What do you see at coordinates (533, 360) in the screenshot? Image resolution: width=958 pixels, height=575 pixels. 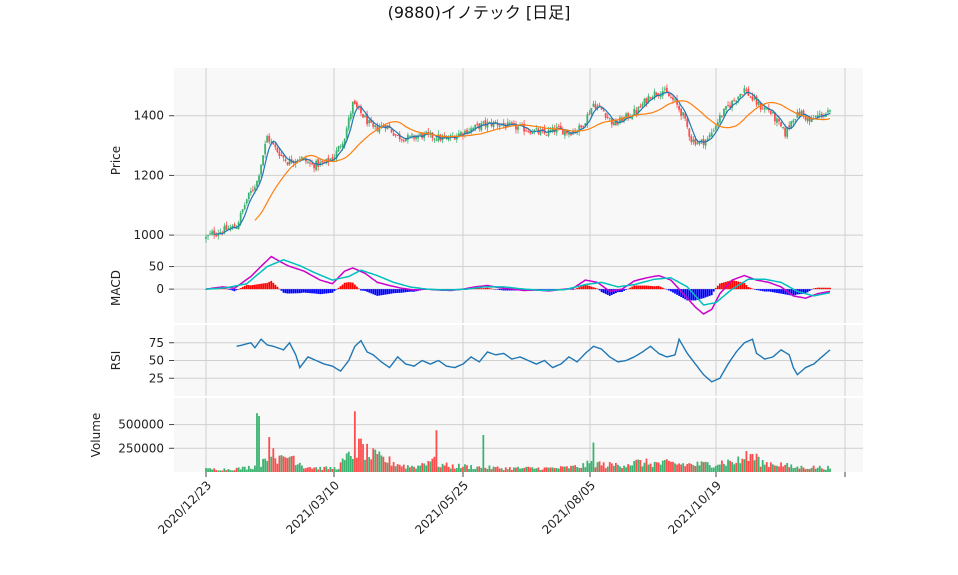 I see `rsi-line` at bounding box center [533, 360].